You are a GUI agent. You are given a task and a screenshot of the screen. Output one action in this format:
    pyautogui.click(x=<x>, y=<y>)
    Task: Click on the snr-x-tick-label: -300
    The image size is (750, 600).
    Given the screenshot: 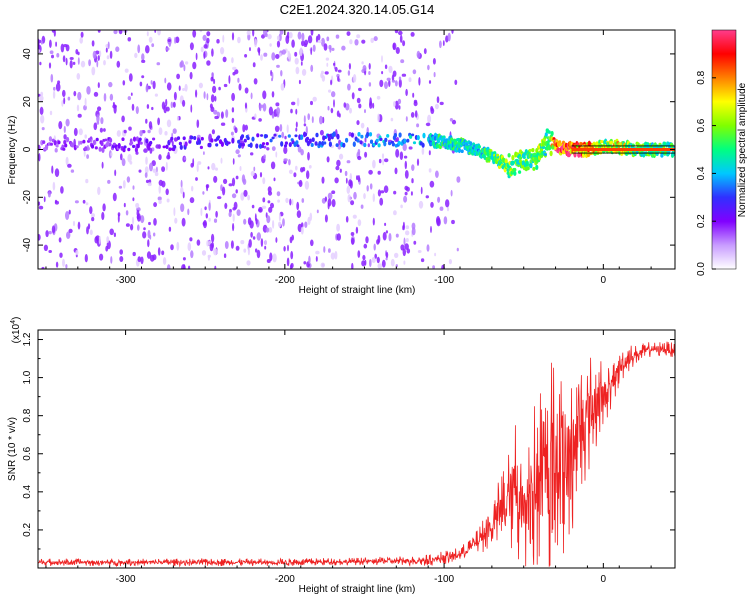 What is the action you would take?
    pyautogui.click(x=126, y=579)
    